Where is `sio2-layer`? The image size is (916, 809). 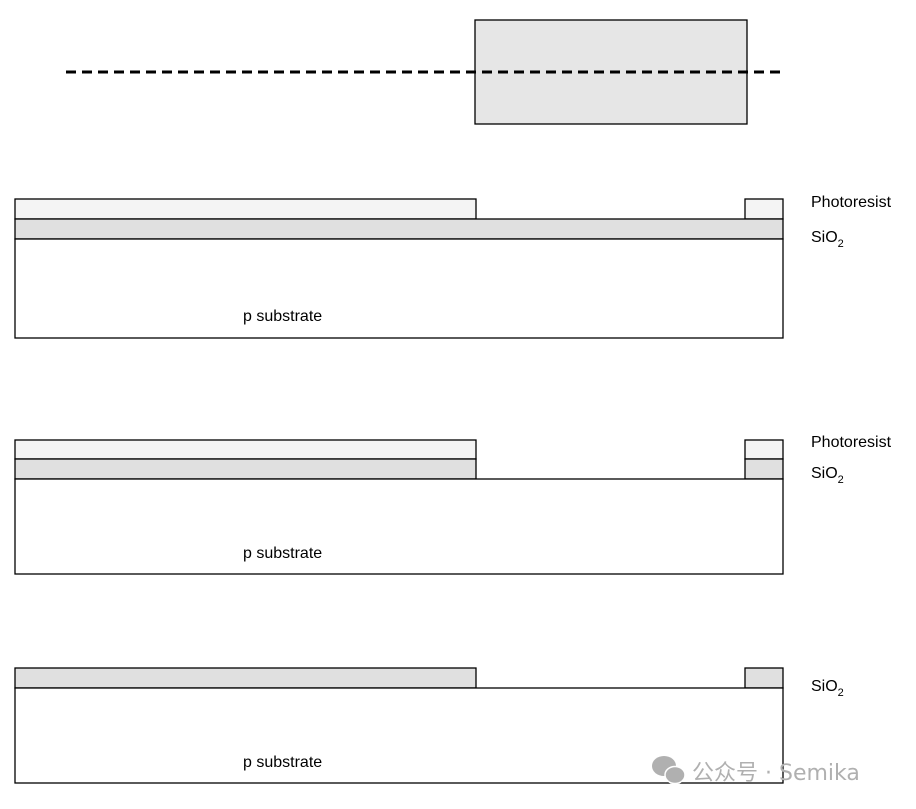 sio2-layer is located at coordinates (399, 229).